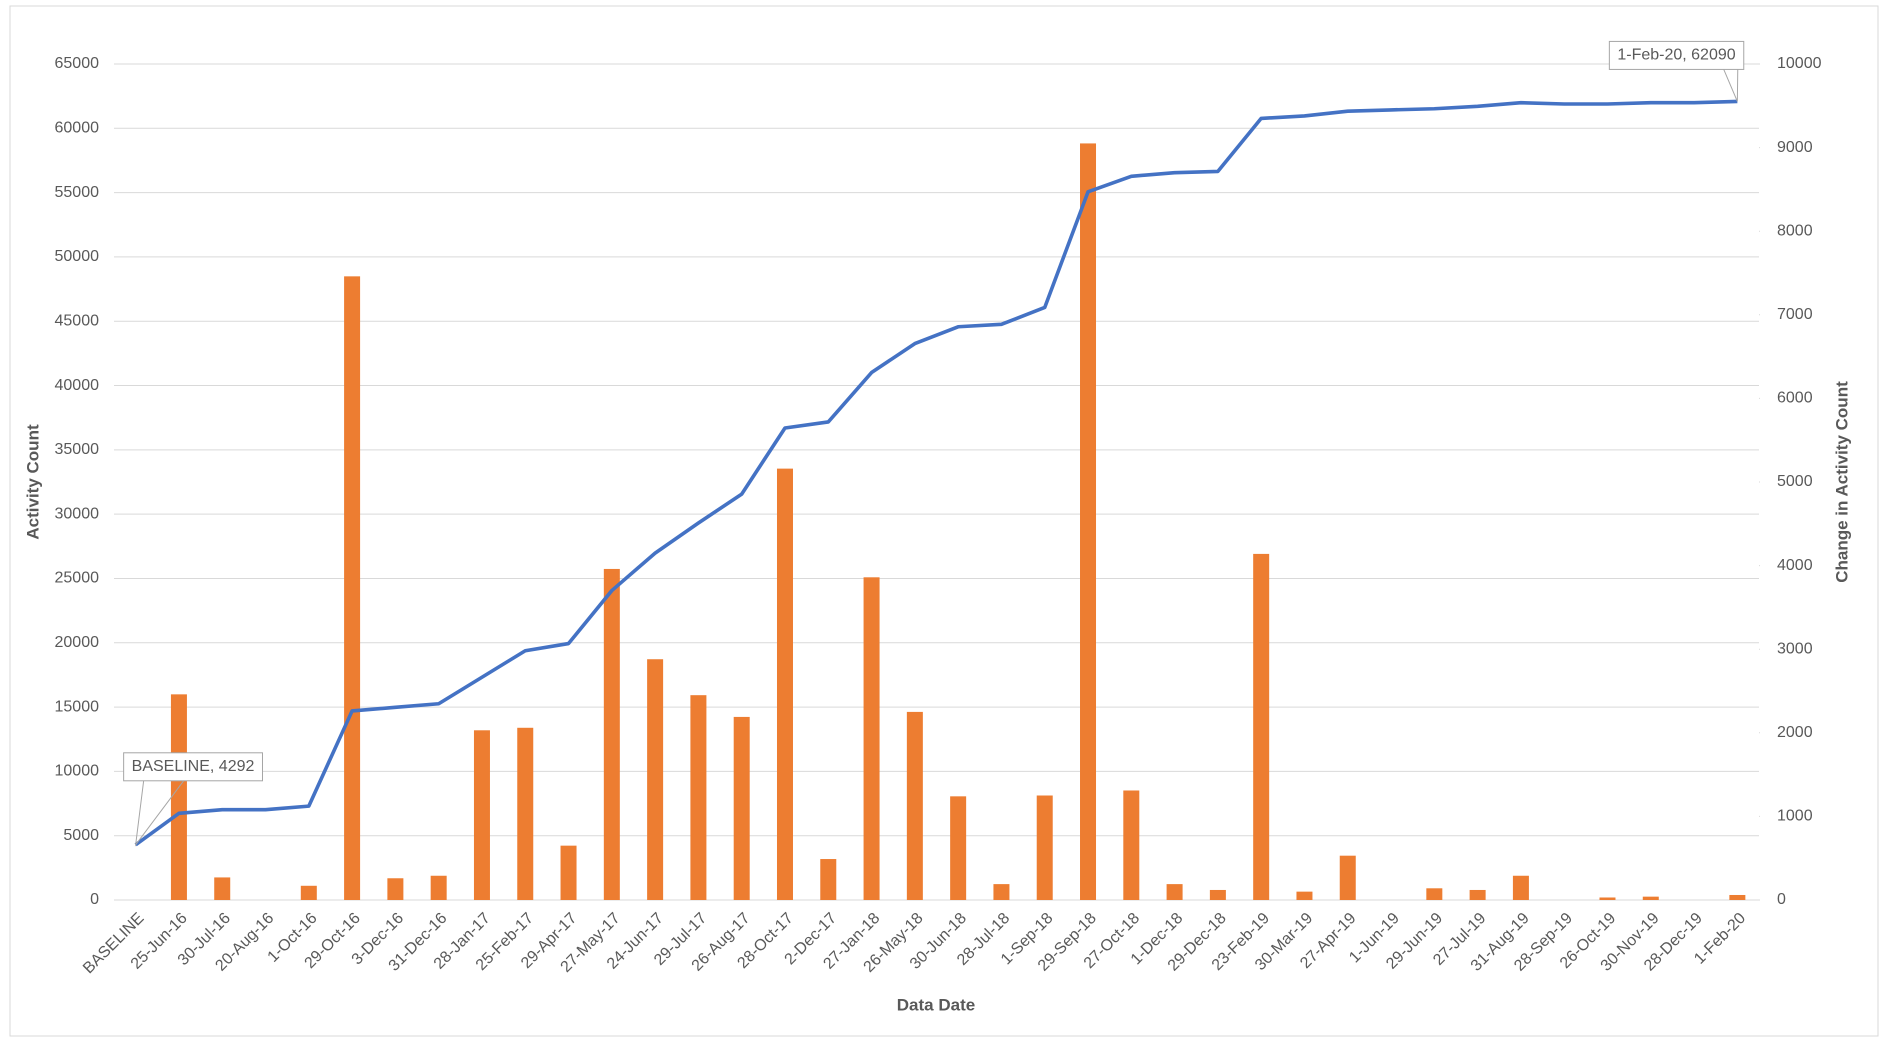 This screenshot has height=1040, width=1889. What do you see at coordinates (1795, 732) in the screenshot?
I see `y2-tick-label: 2000` at bounding box center [1795, 732].